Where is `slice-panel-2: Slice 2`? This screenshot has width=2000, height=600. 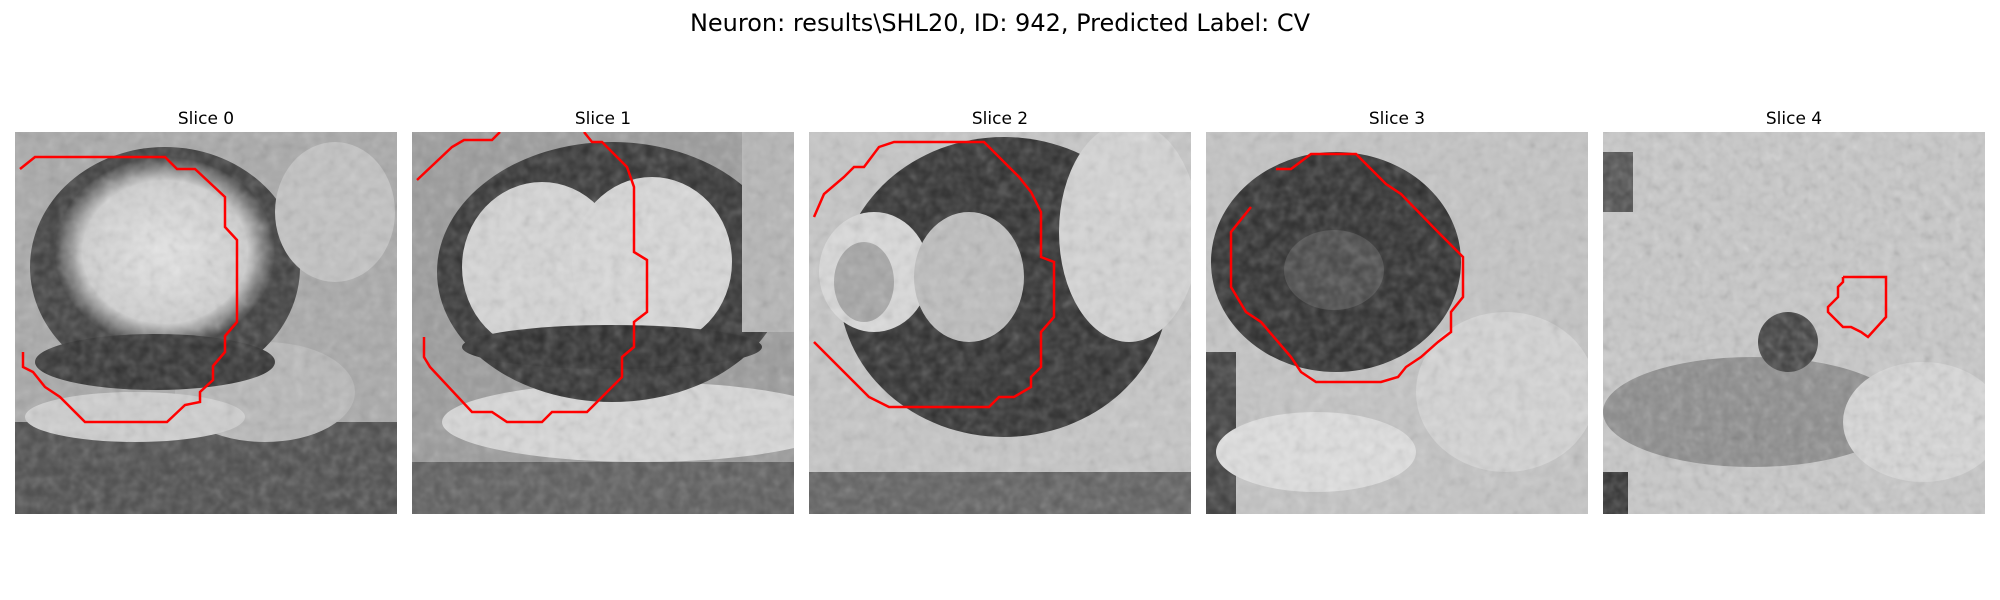 slice-panel-2: Slice 2 is located at coordinates (1000, 310).